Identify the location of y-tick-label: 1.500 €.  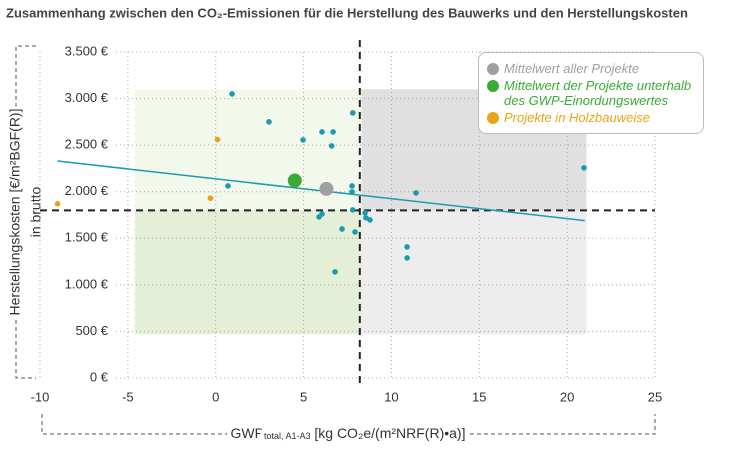
(87, 237).